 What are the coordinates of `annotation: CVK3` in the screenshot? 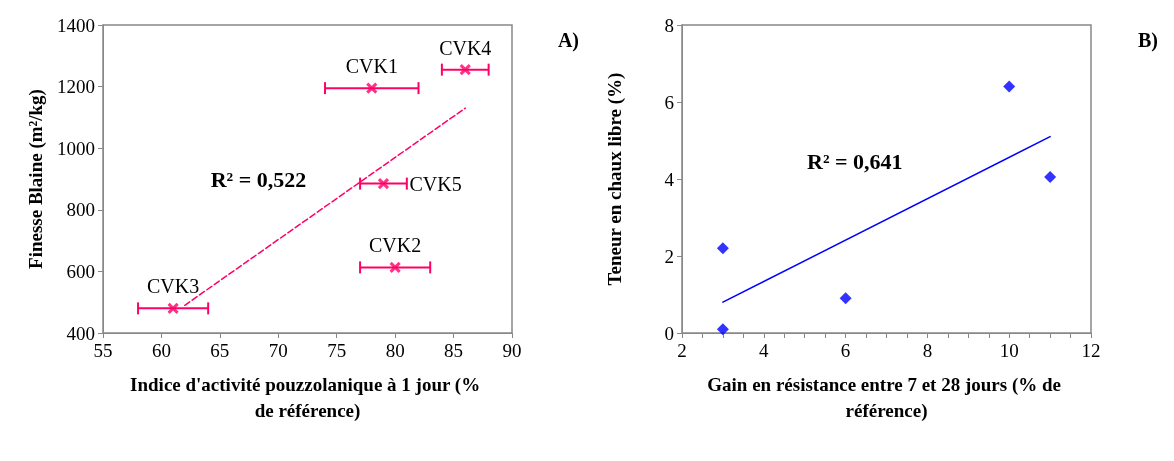 It's located at (173, 286).